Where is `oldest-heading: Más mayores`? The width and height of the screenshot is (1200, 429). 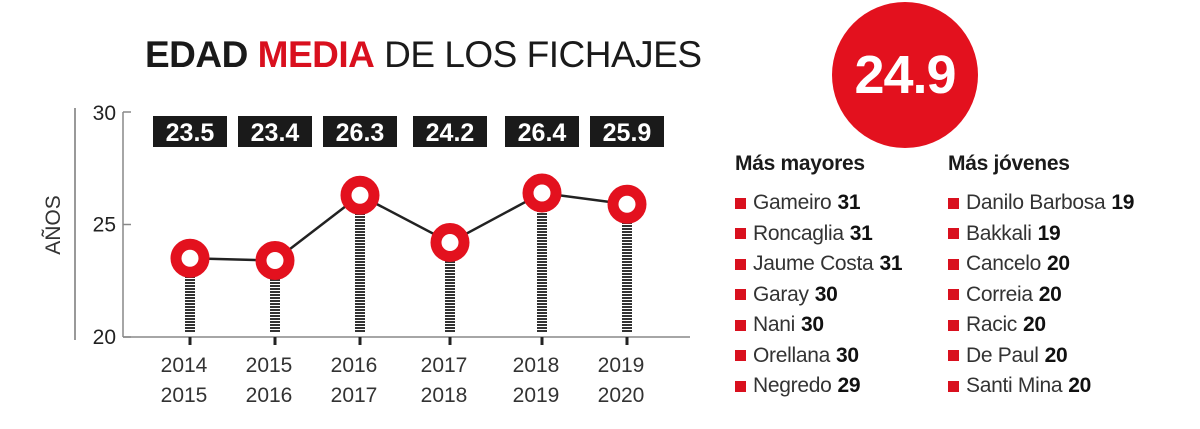 oldest-heading: Más mayores is located at coordinates (800, 163).